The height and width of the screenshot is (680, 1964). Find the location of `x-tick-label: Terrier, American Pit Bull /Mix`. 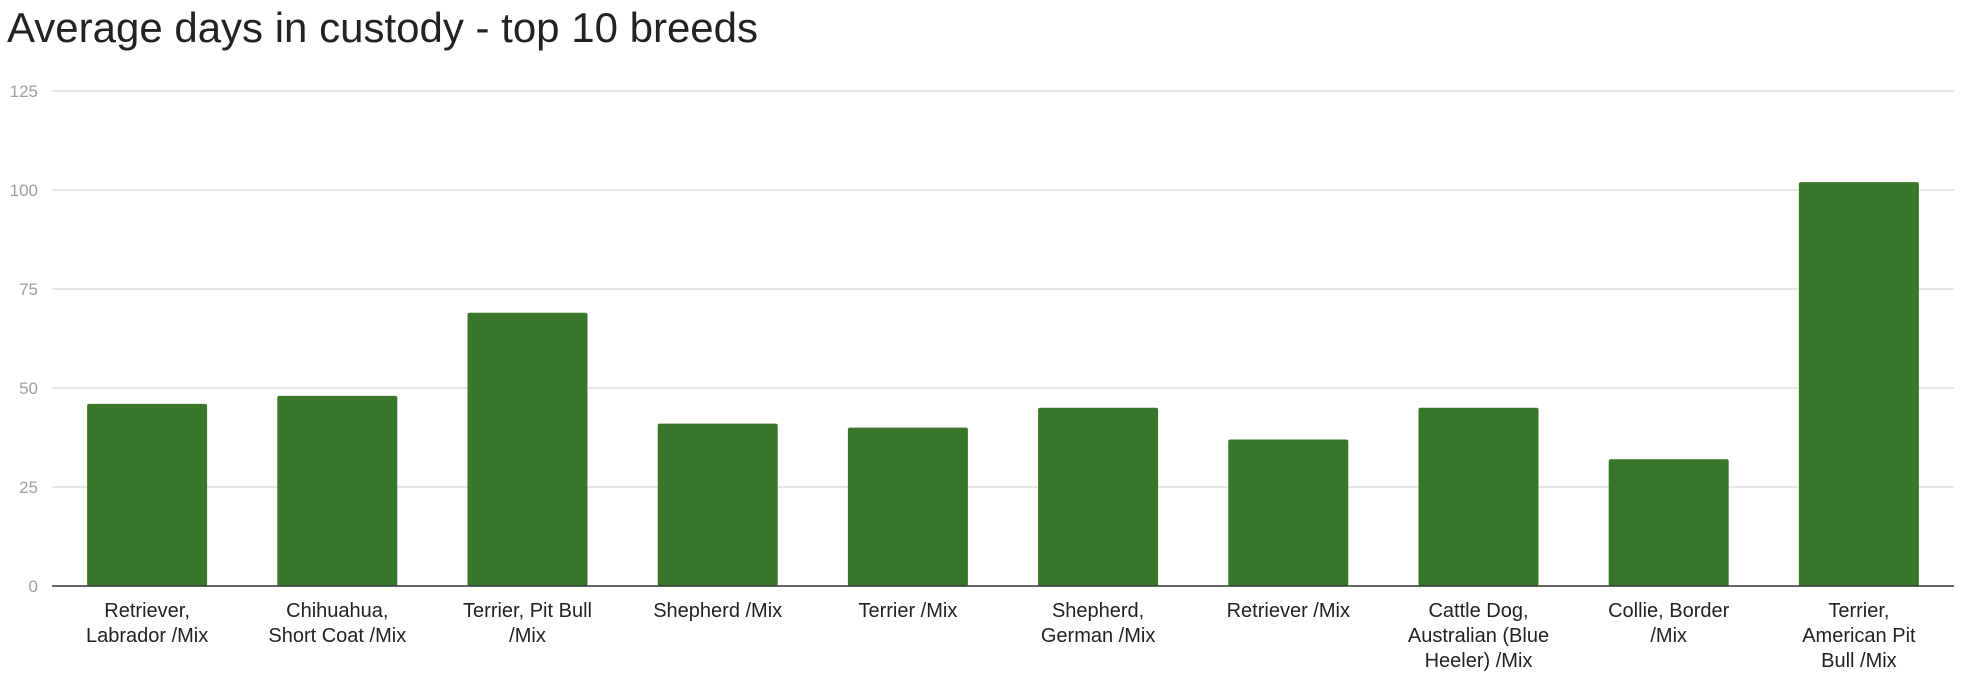

x-tick-label: Terrier, American Pit Bull /Mix is located at coordinates (1859, 636).